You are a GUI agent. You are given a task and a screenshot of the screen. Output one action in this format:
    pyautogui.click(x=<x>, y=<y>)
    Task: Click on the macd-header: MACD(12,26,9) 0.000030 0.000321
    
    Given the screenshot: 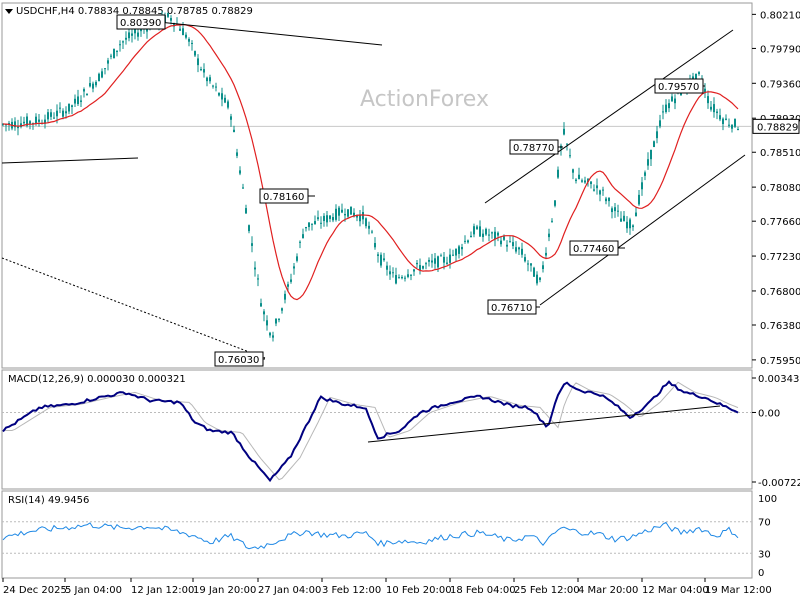 What is the action you would take?
    pyautogui.click(x=97, y=379)
    